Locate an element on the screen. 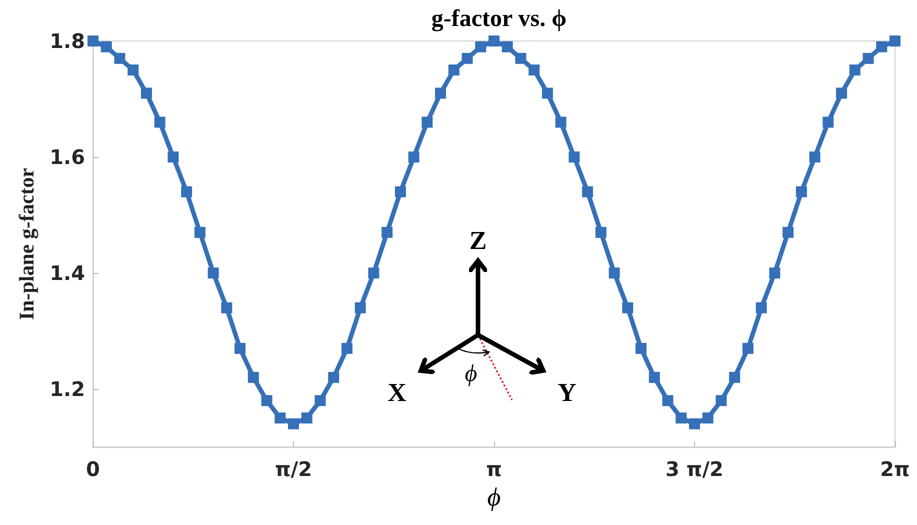 Image resolution: width=917 pixels, height=525 pixels. x-tick-label: π/2 is located at coordinates (293, 469).